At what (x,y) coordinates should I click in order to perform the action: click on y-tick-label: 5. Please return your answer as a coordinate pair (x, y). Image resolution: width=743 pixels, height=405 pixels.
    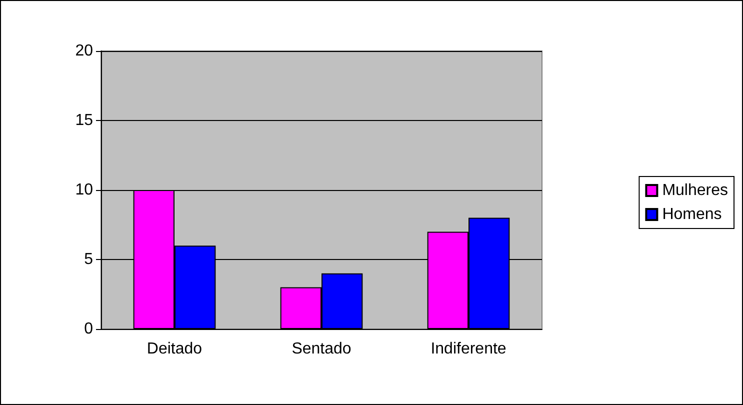
    Looking at the image, I should click on (89, 259).